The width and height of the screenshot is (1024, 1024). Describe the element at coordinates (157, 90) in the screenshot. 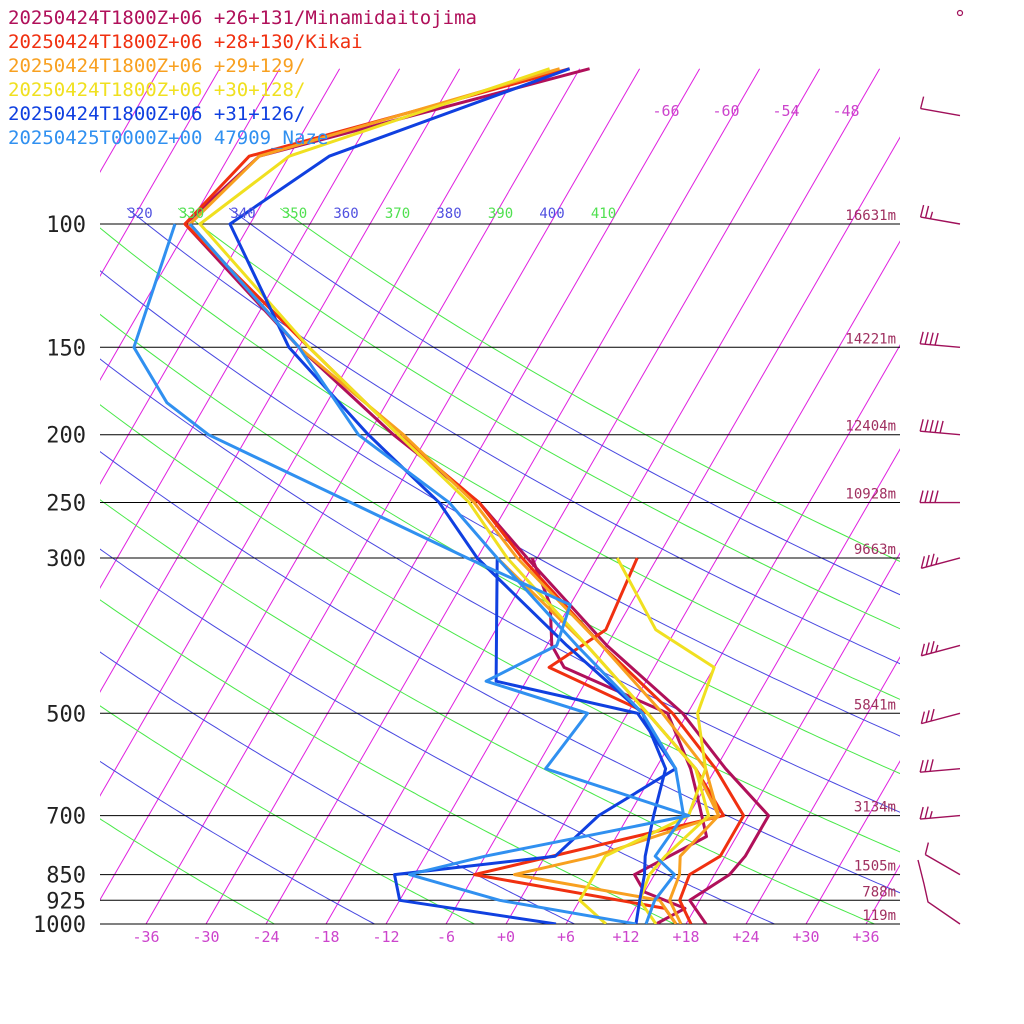

I see `legend-entry-30-128: 20250424T1800Z+06 +30+128/` at that location.